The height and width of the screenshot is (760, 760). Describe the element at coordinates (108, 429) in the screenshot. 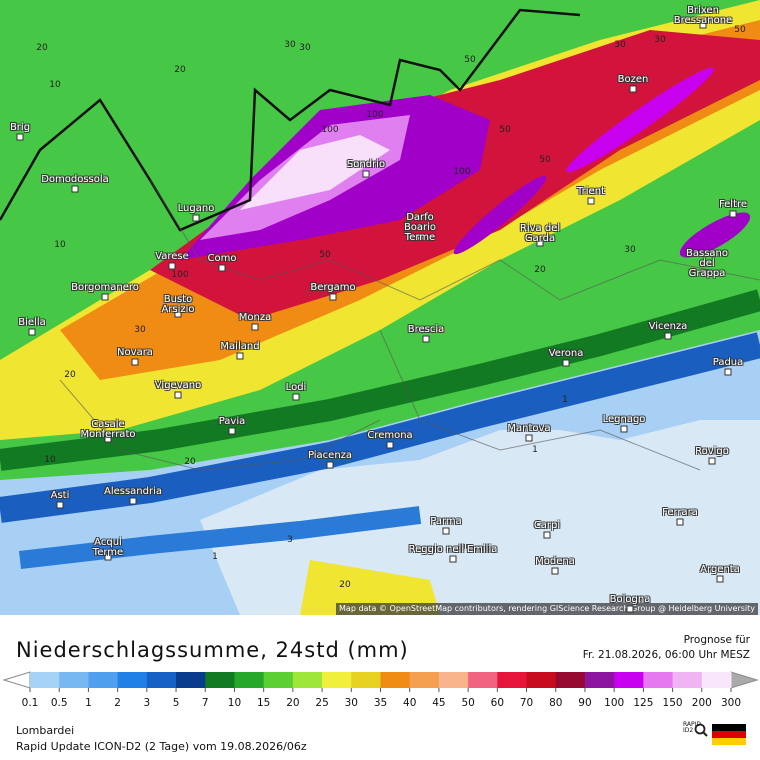

I see `city-label: Casale Monferrato` at that location.